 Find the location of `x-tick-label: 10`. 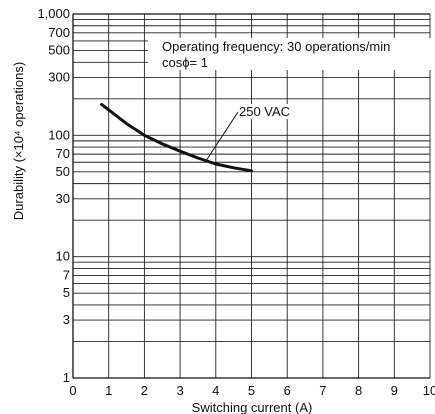

x-tick-label: 10 is located at coordinates (429, 390).